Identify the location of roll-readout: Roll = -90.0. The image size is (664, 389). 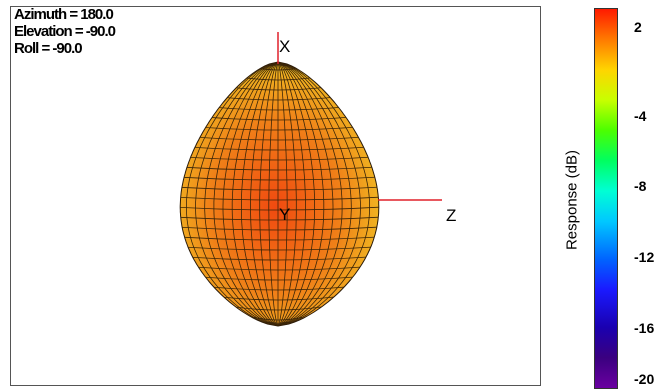
(48, 48).